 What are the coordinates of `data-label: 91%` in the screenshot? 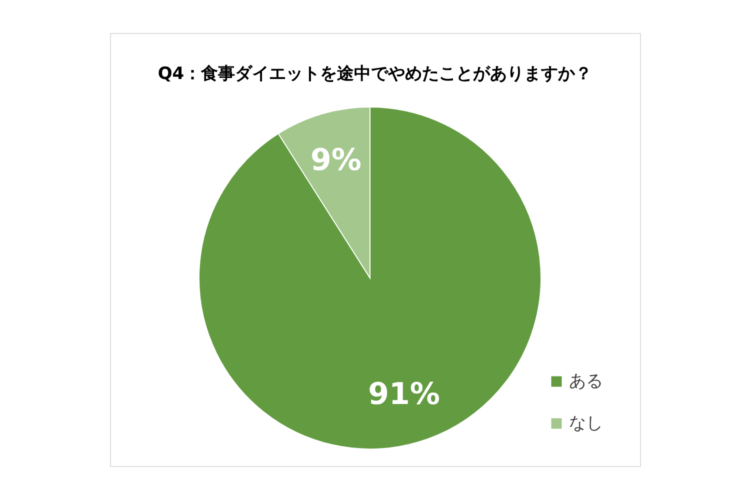 It's located at (404, 394).